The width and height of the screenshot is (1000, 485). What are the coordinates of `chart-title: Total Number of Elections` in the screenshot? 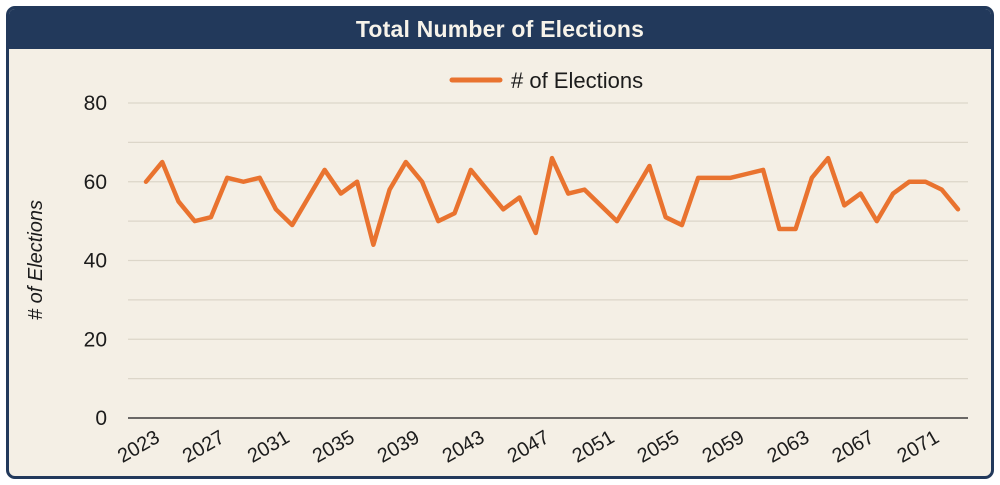 It's located at (500, 28).